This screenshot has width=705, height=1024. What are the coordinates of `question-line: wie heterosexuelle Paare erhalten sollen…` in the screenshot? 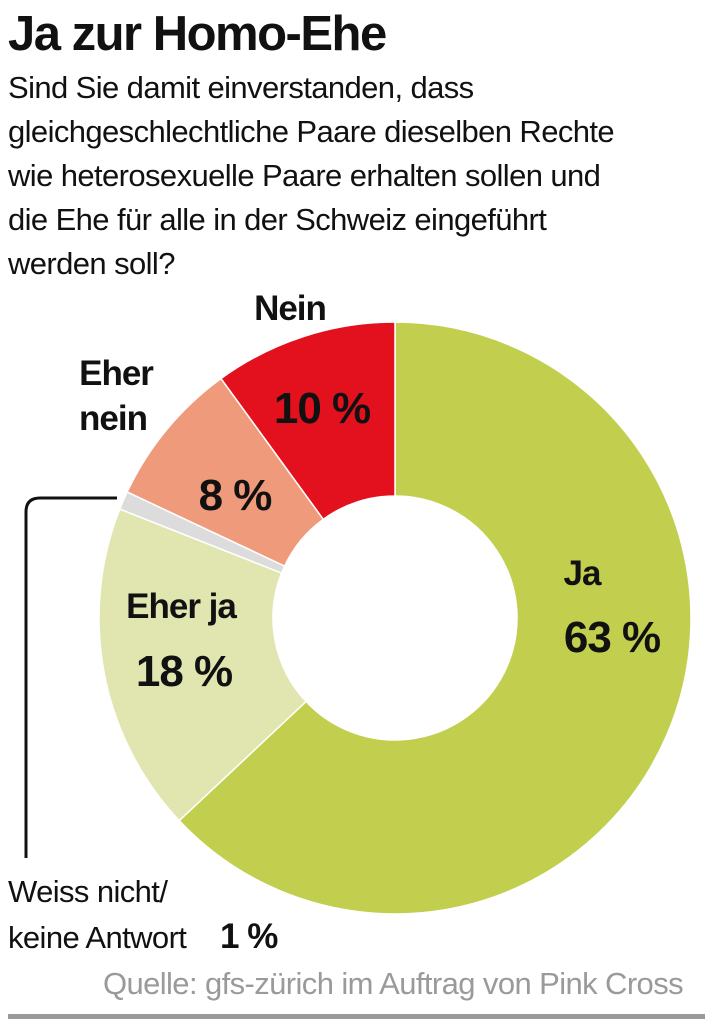 It's located at (304, 175).